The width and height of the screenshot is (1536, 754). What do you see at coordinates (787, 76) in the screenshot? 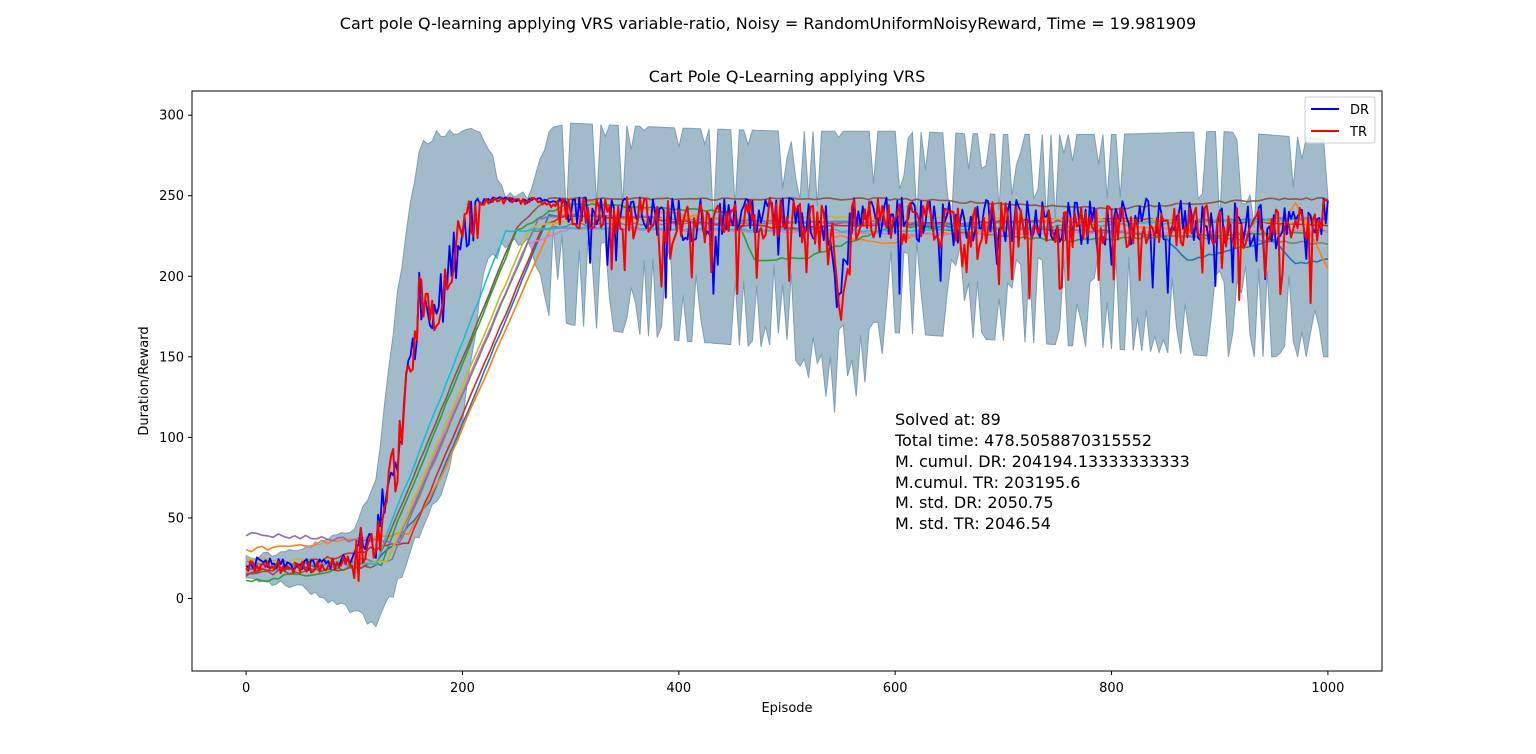
I see `axes-title: Cart Pole Q-Learning applying VRS` at bounding box center [787, 76].